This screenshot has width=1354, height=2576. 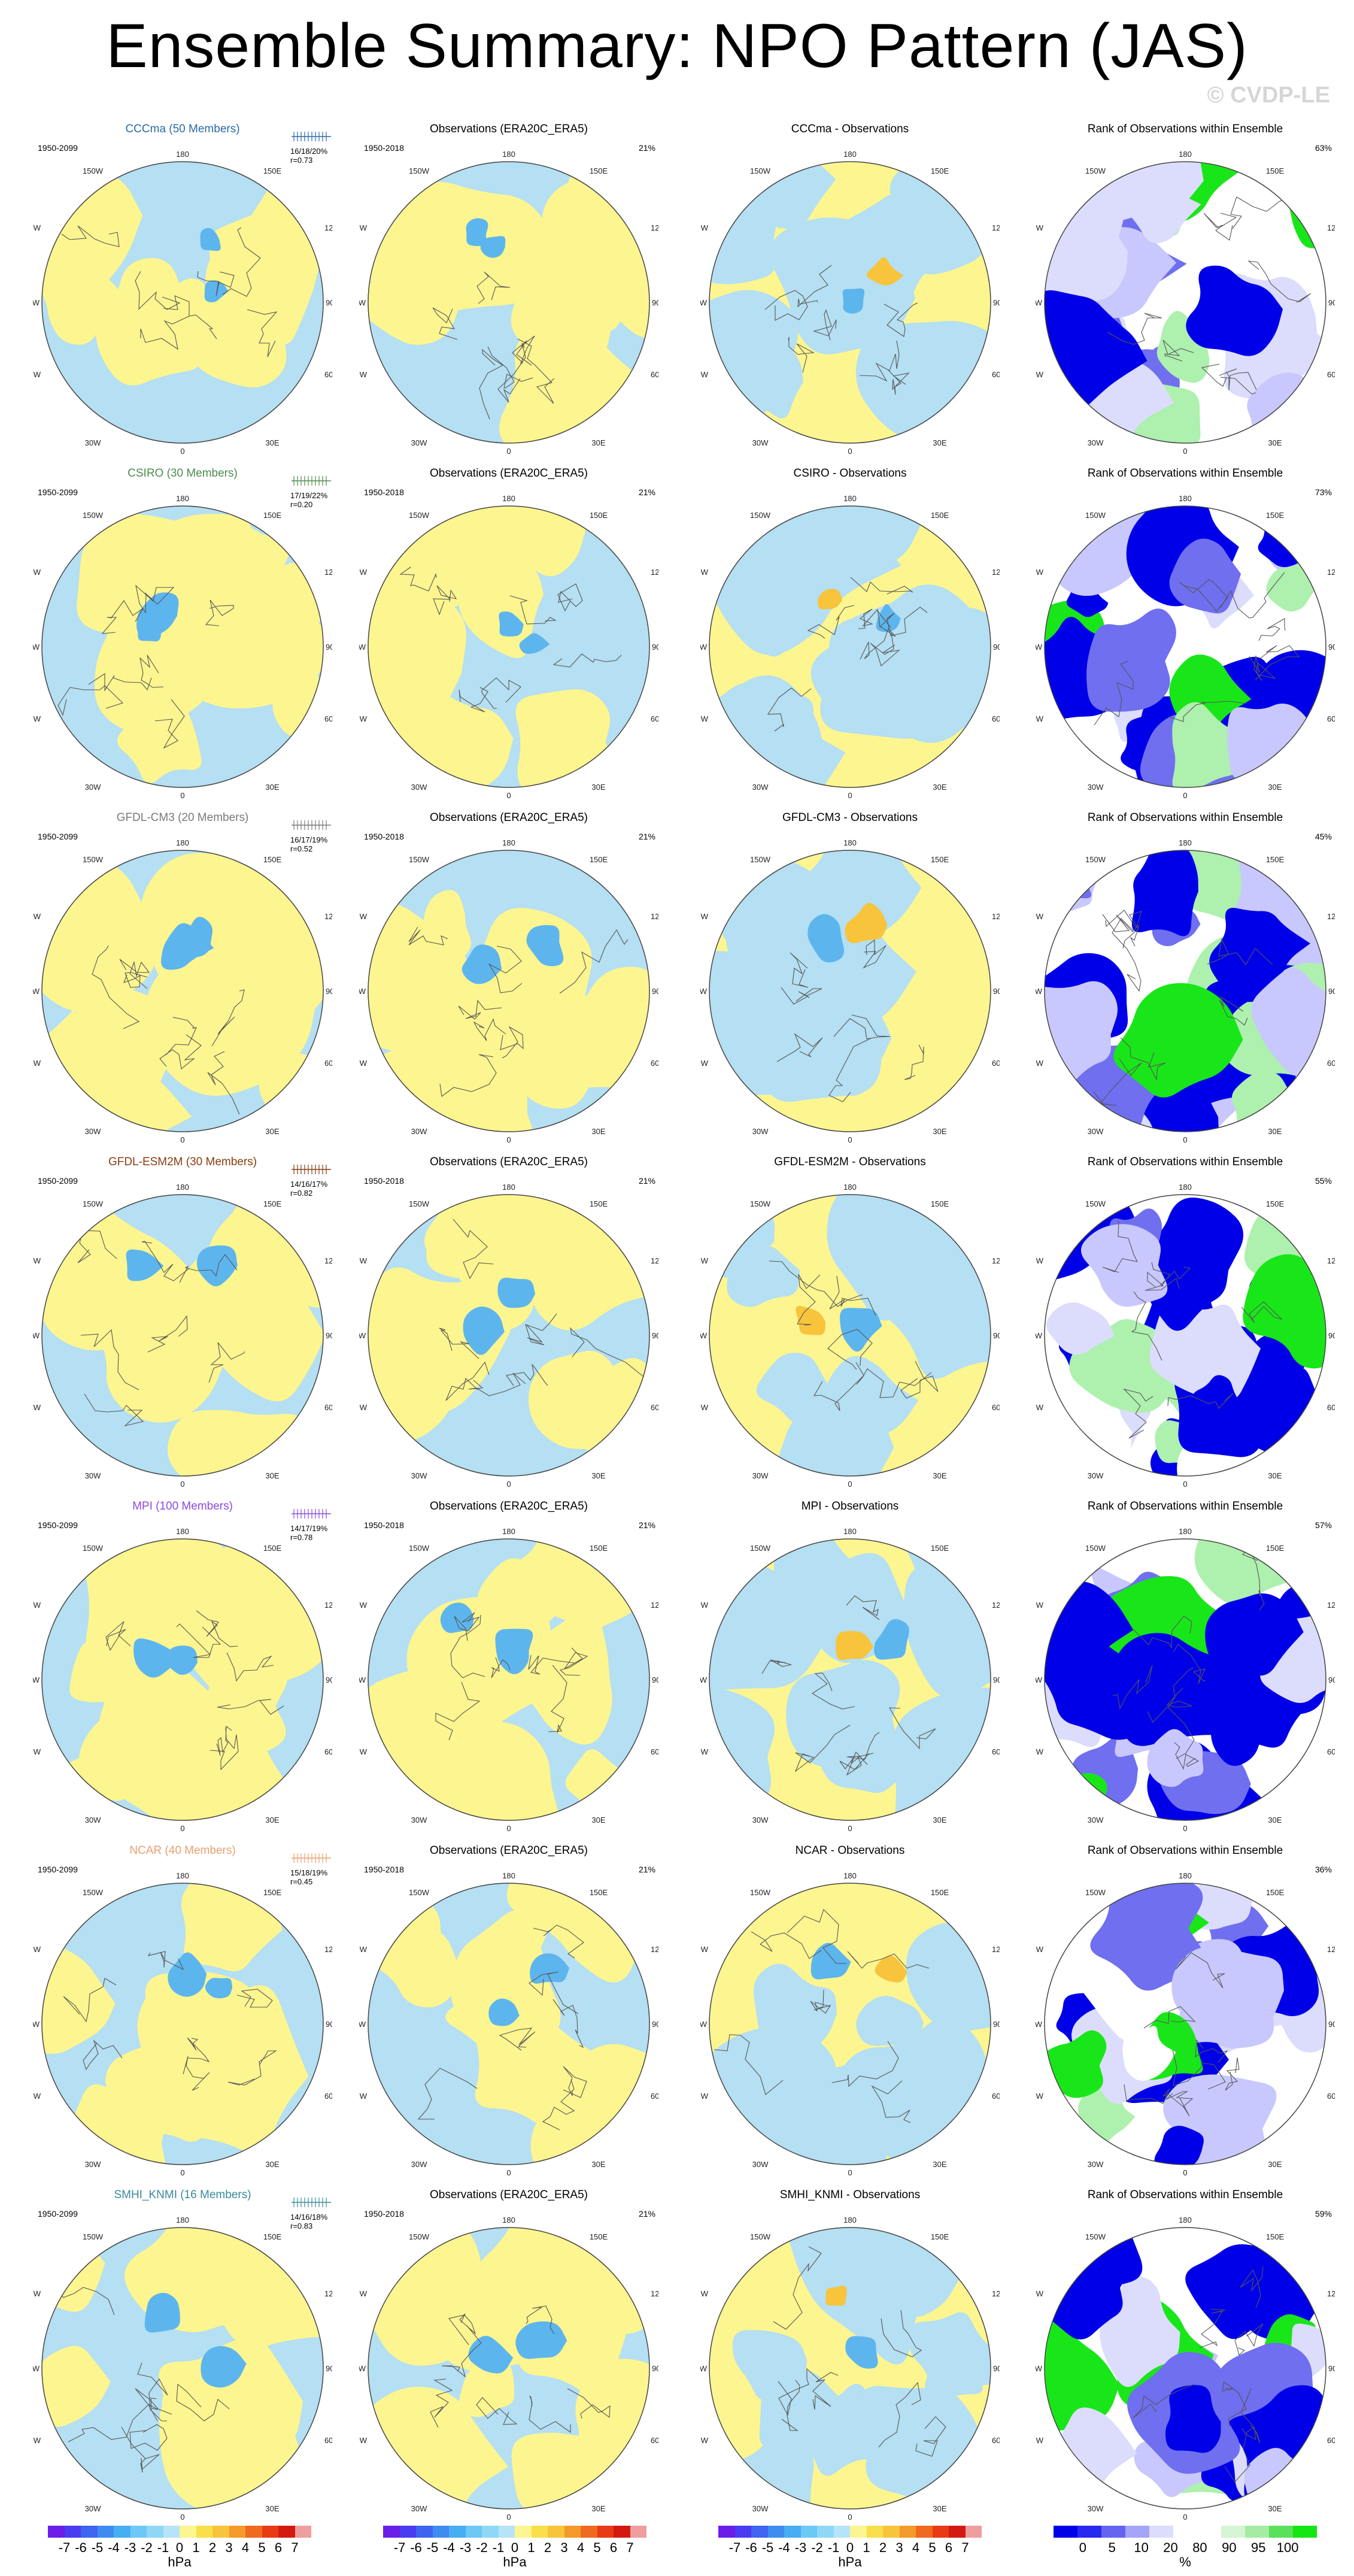 What do you see at coordinates (767, 2547) in the screenshot?
I see `colorbar-tick-label: -5` at bounding box center [767, 2547].